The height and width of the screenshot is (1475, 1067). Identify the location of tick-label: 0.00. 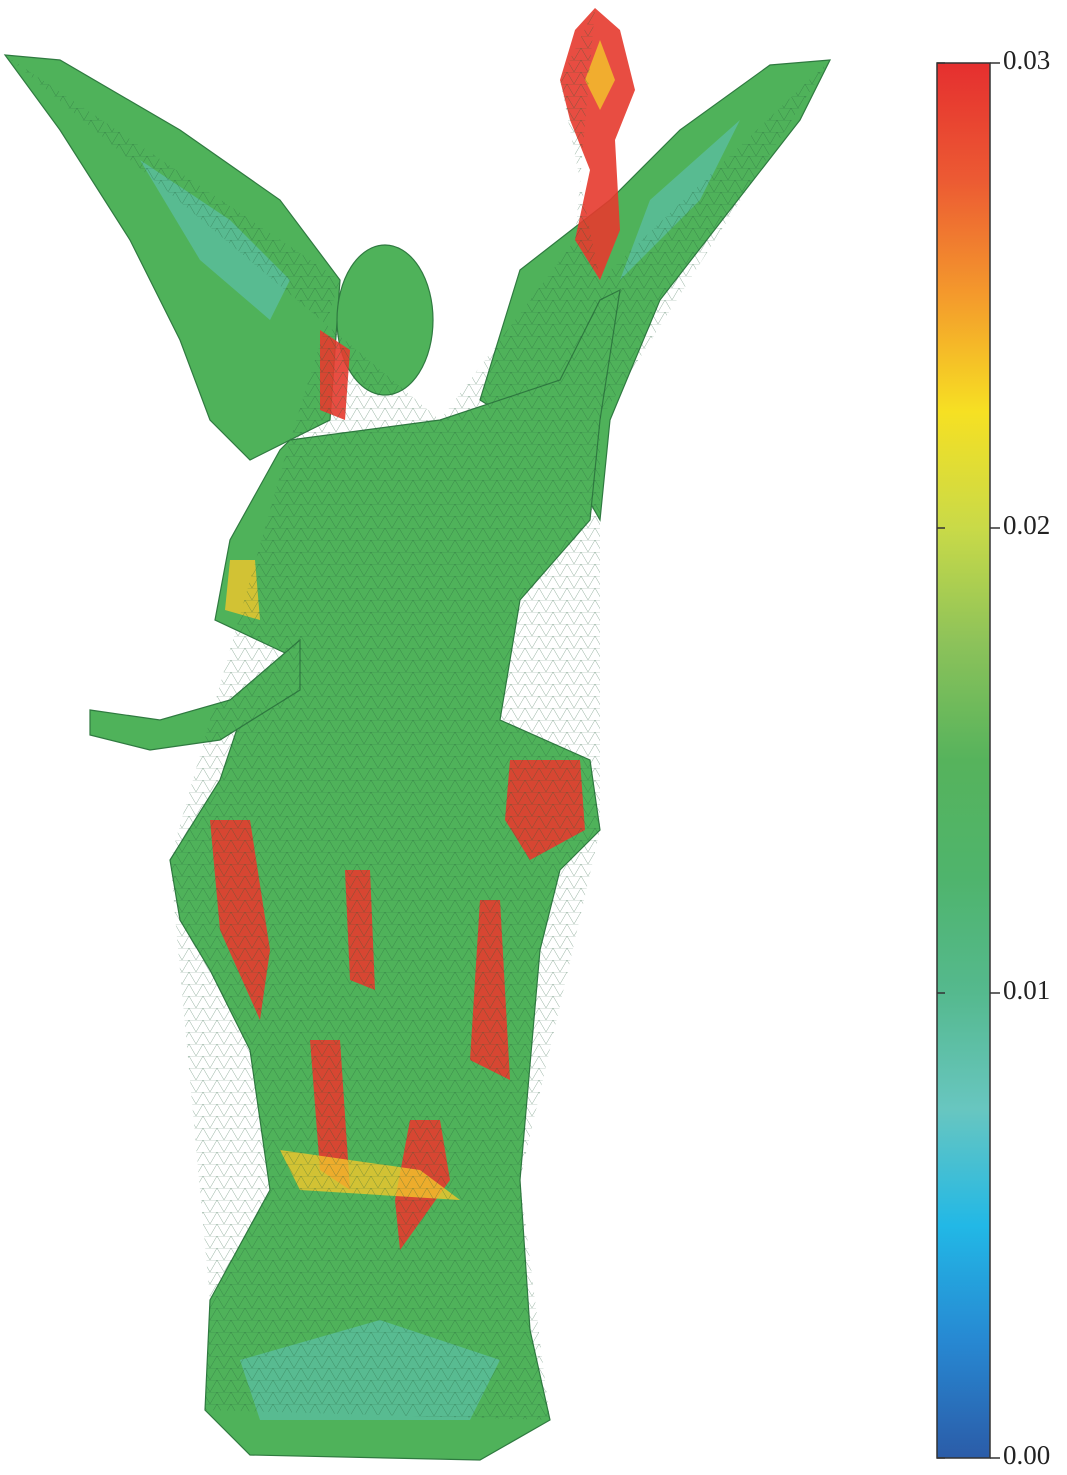
(1026, 1455).